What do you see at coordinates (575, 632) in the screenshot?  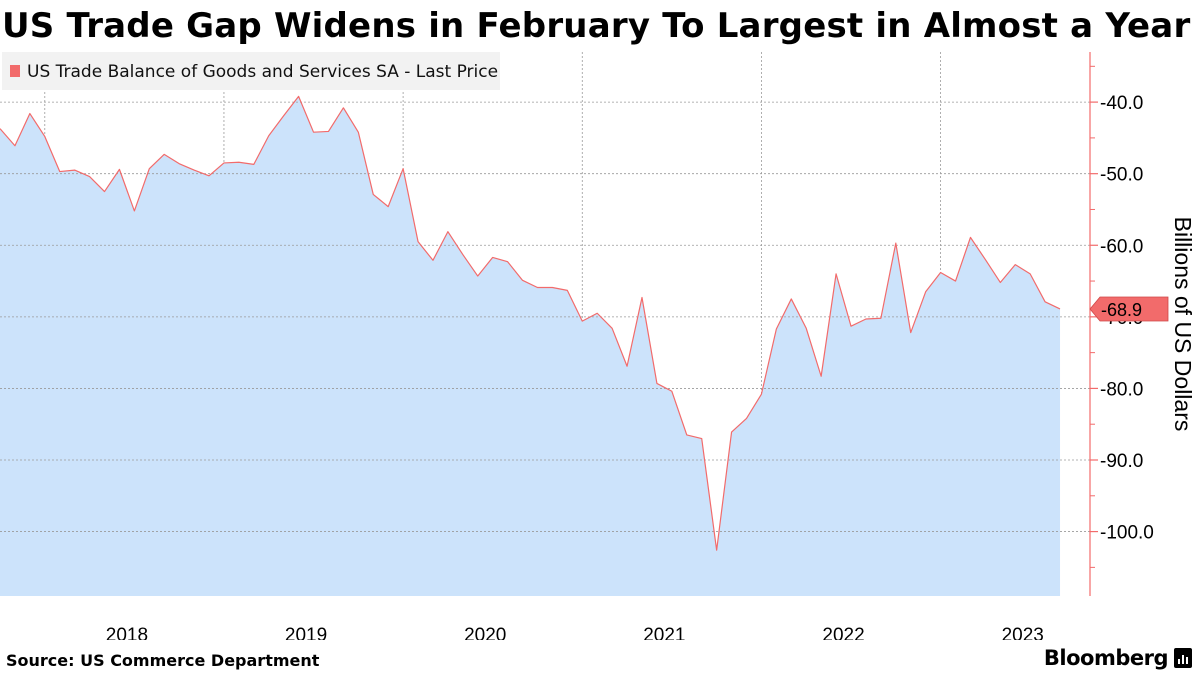 I see `x-axis-year-labels: 2018 2019 2020 2021 2022 2023` at bounding box center [575, 632].